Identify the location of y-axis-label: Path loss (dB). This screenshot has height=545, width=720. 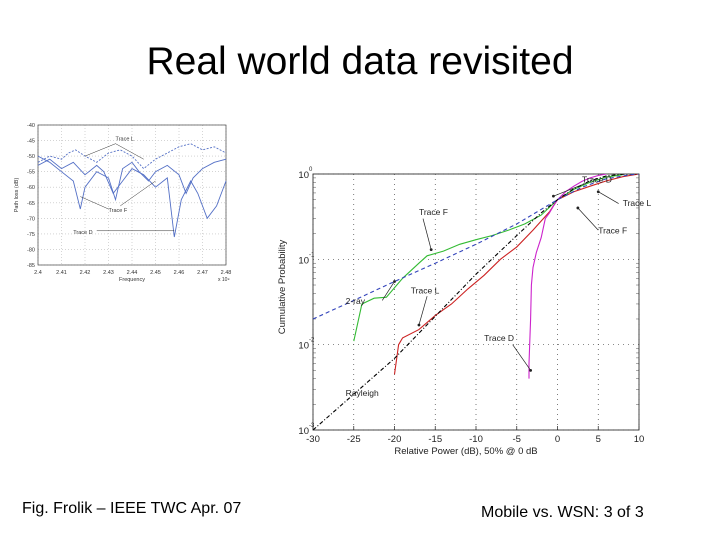
(17, 195).